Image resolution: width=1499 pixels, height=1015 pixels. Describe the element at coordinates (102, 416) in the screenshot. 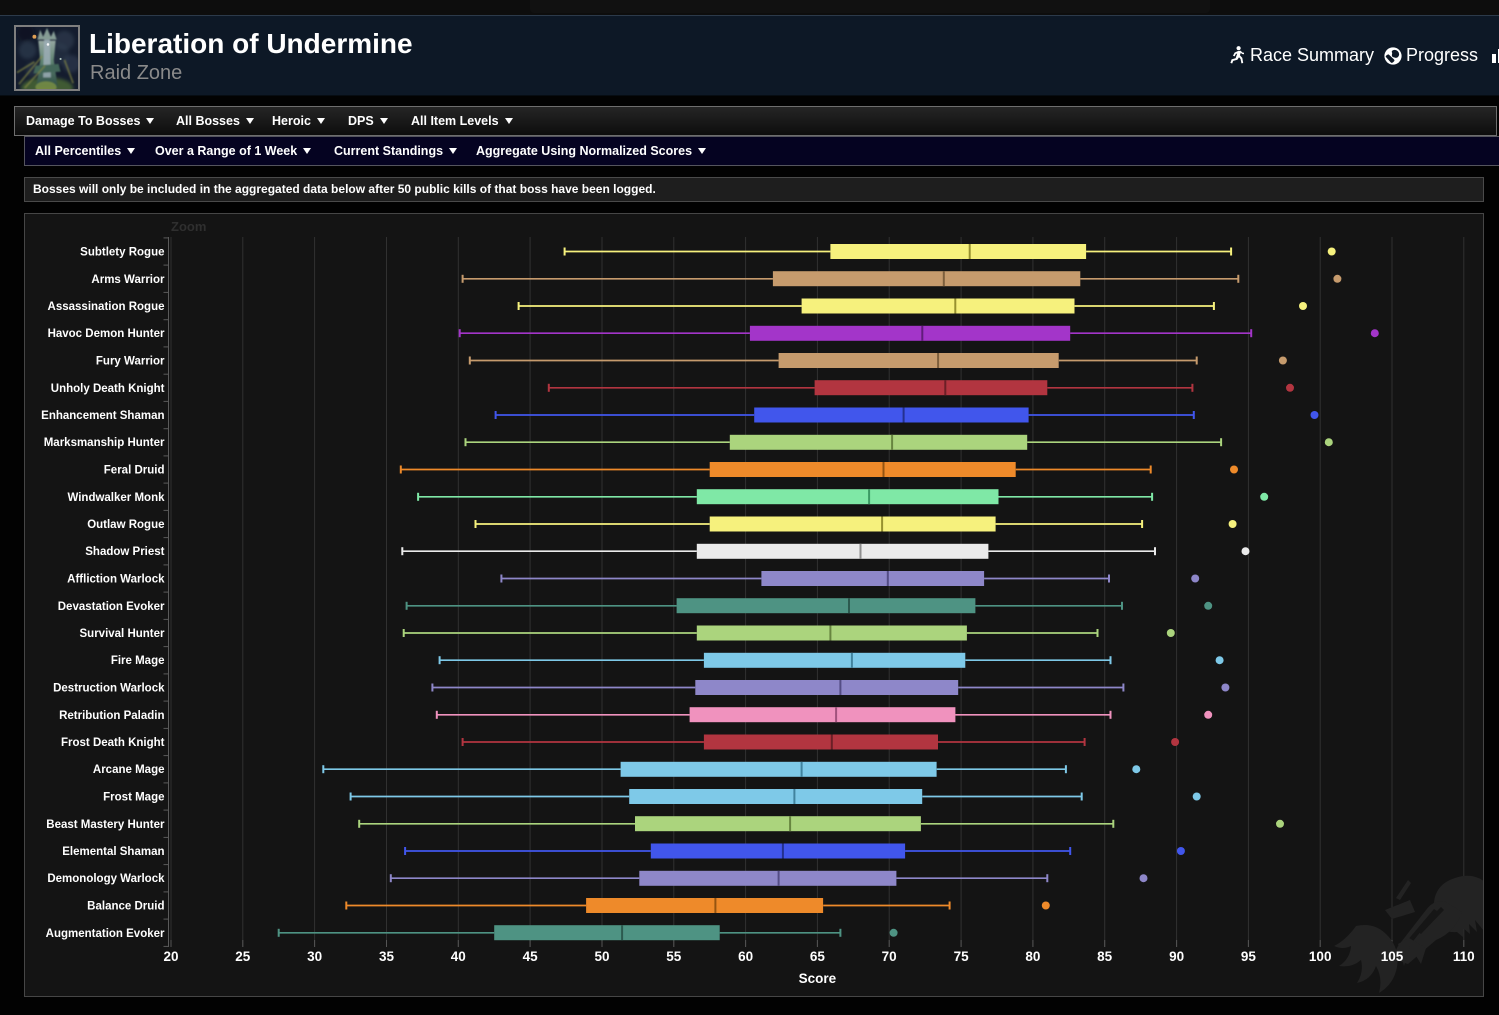

I see `svg-text: Enhancement Shaman` at that location.